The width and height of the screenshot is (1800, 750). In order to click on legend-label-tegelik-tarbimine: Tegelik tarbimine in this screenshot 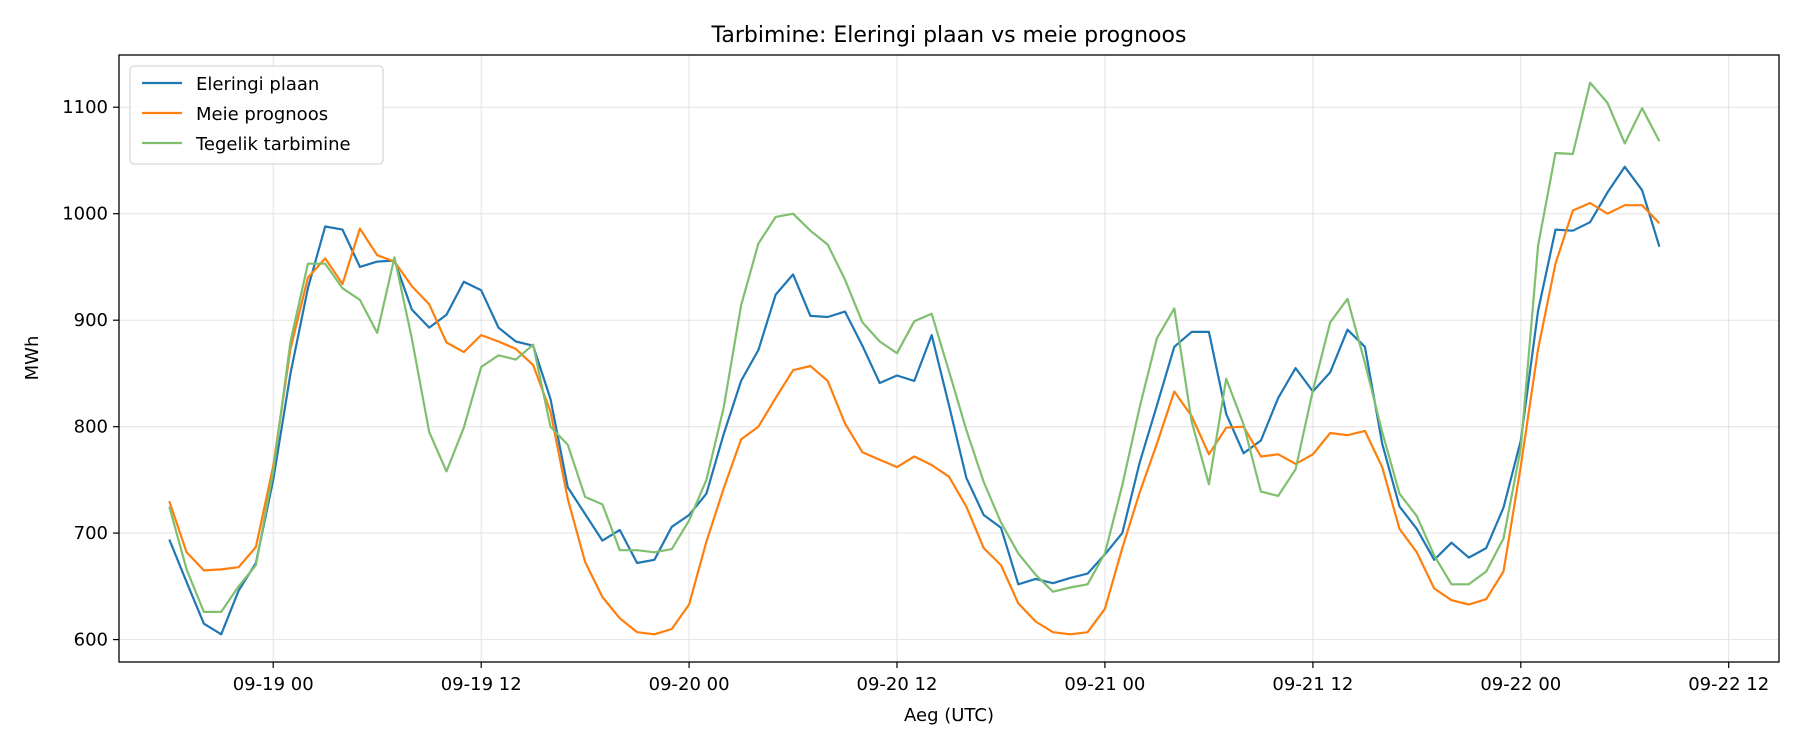, I will do `click(273, 144)`.